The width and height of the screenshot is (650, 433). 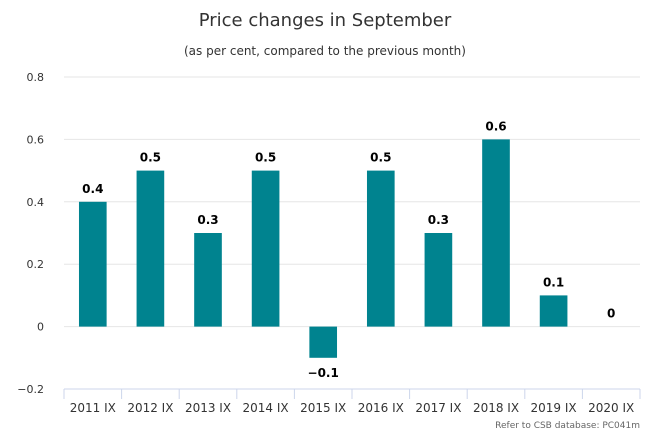 I want to click on x-tick-label: 2013 IX, so click(x=208, y=408).